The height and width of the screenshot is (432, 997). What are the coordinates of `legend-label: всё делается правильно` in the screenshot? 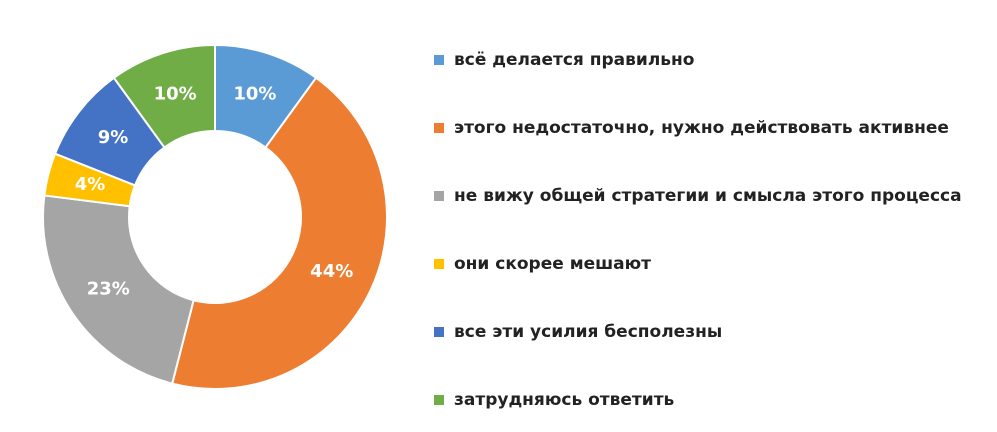 It's located at (574, 60).